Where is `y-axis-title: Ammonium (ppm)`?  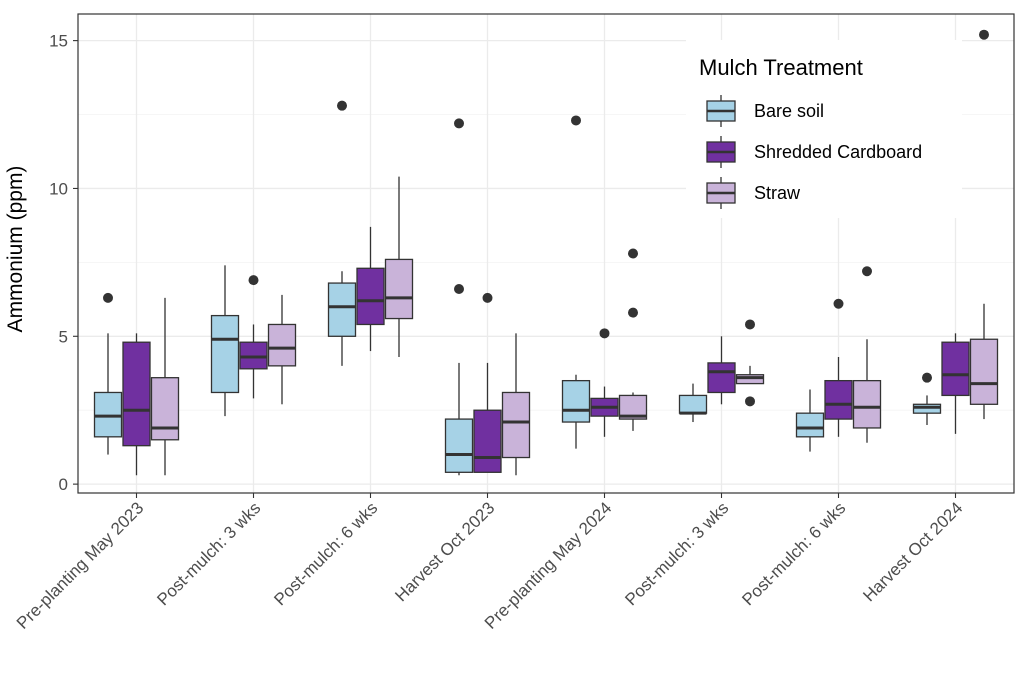 y-axis-title: Ammonium (ppm) is located at coordinates (15, 249).